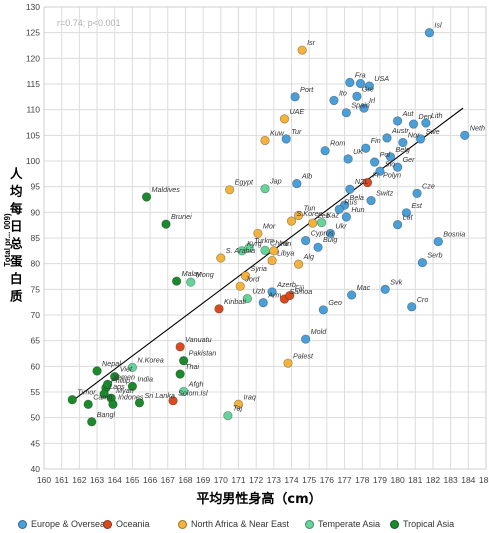 The image size is (489, 533). Describe the element at coordinates (368, 88) in the screenshot. I see `point-label: Gre` at that location.